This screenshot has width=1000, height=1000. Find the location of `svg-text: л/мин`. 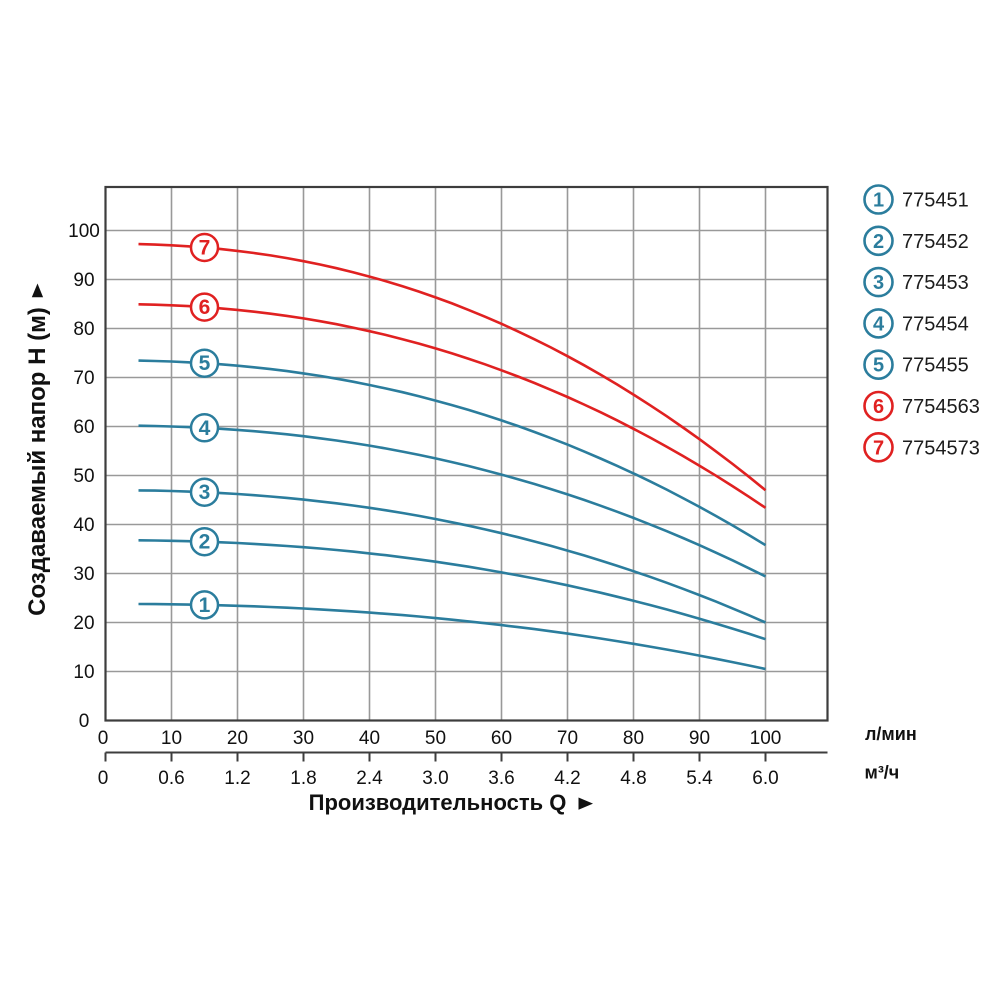

svg-text: л/мин is located at coordinates (891, 734).